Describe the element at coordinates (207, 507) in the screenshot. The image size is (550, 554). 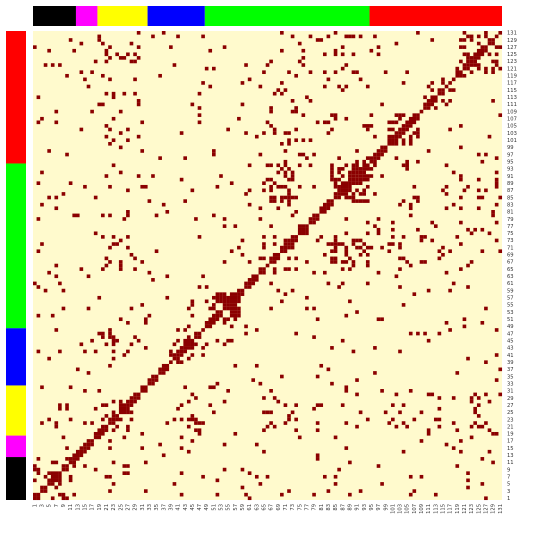
I see `x-tick-label: 49` at that location.